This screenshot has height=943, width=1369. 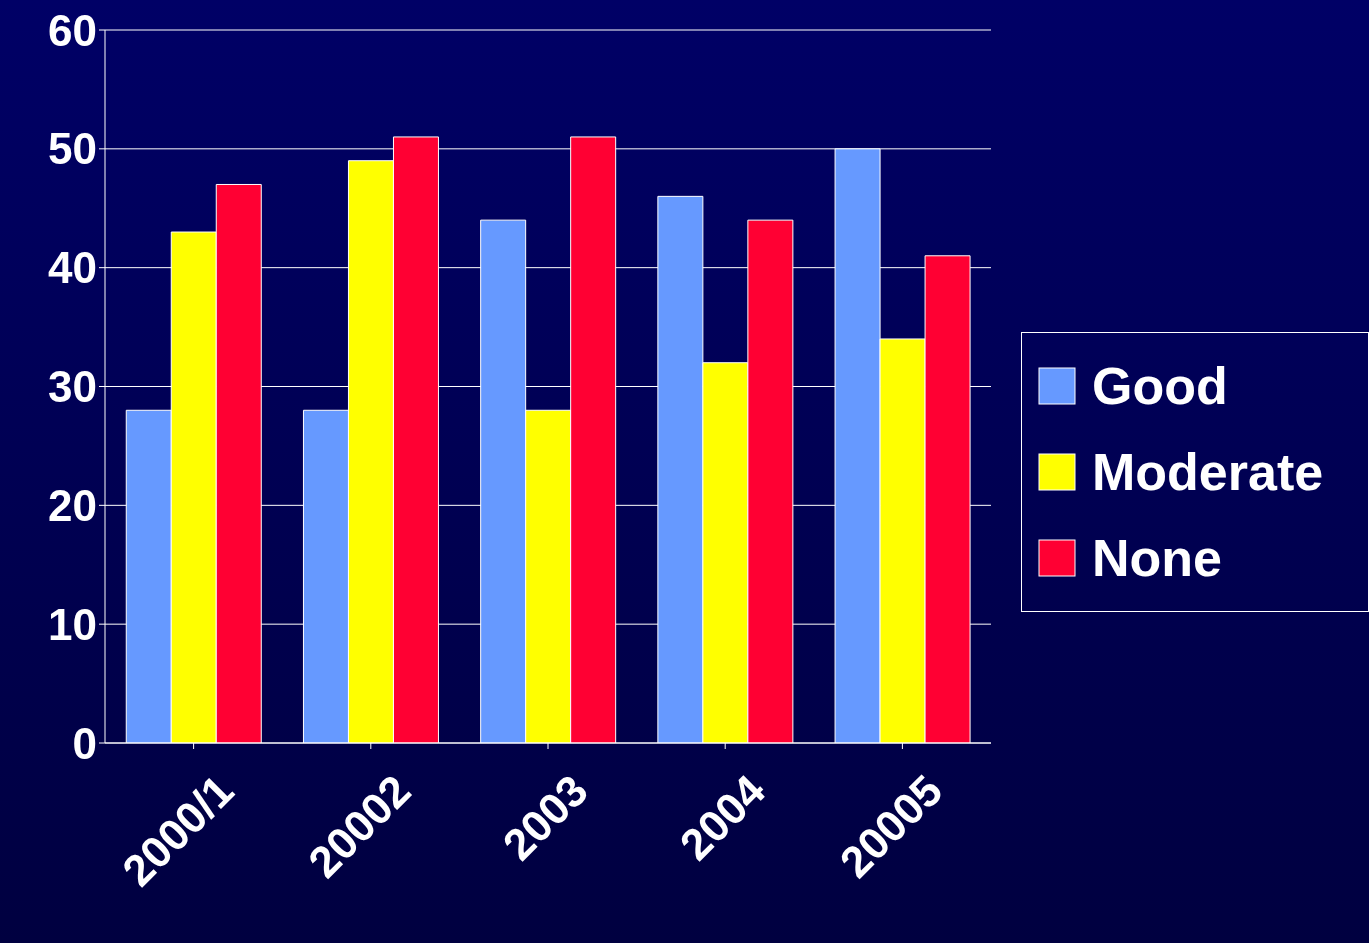 What do you see at coordinates (72, 268) in the screenshot?
I see `y-tick-label: 40` at bounding box center [72, 268].